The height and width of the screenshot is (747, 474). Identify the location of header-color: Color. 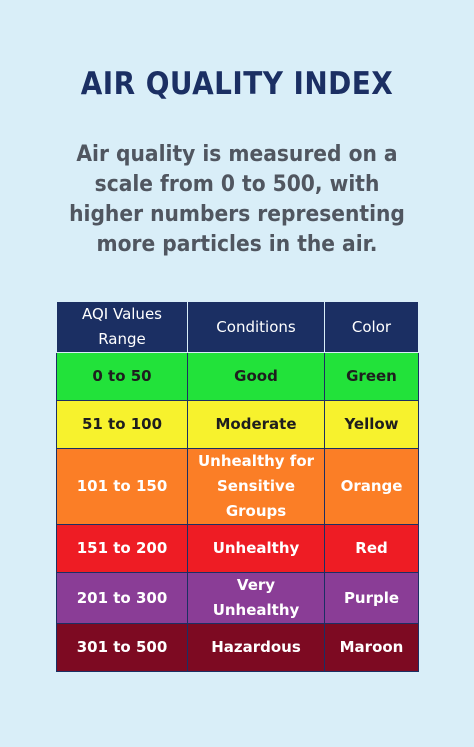
(371, 327).